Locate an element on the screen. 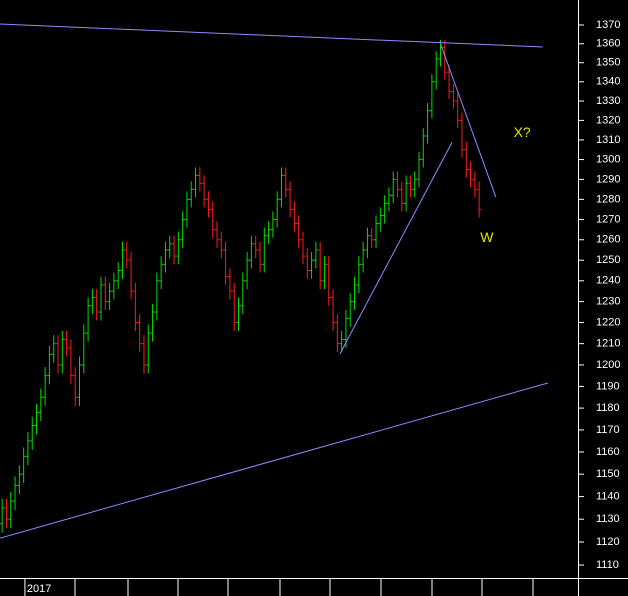  y-tick-label: 1320 is located at coordinates (608, 120).